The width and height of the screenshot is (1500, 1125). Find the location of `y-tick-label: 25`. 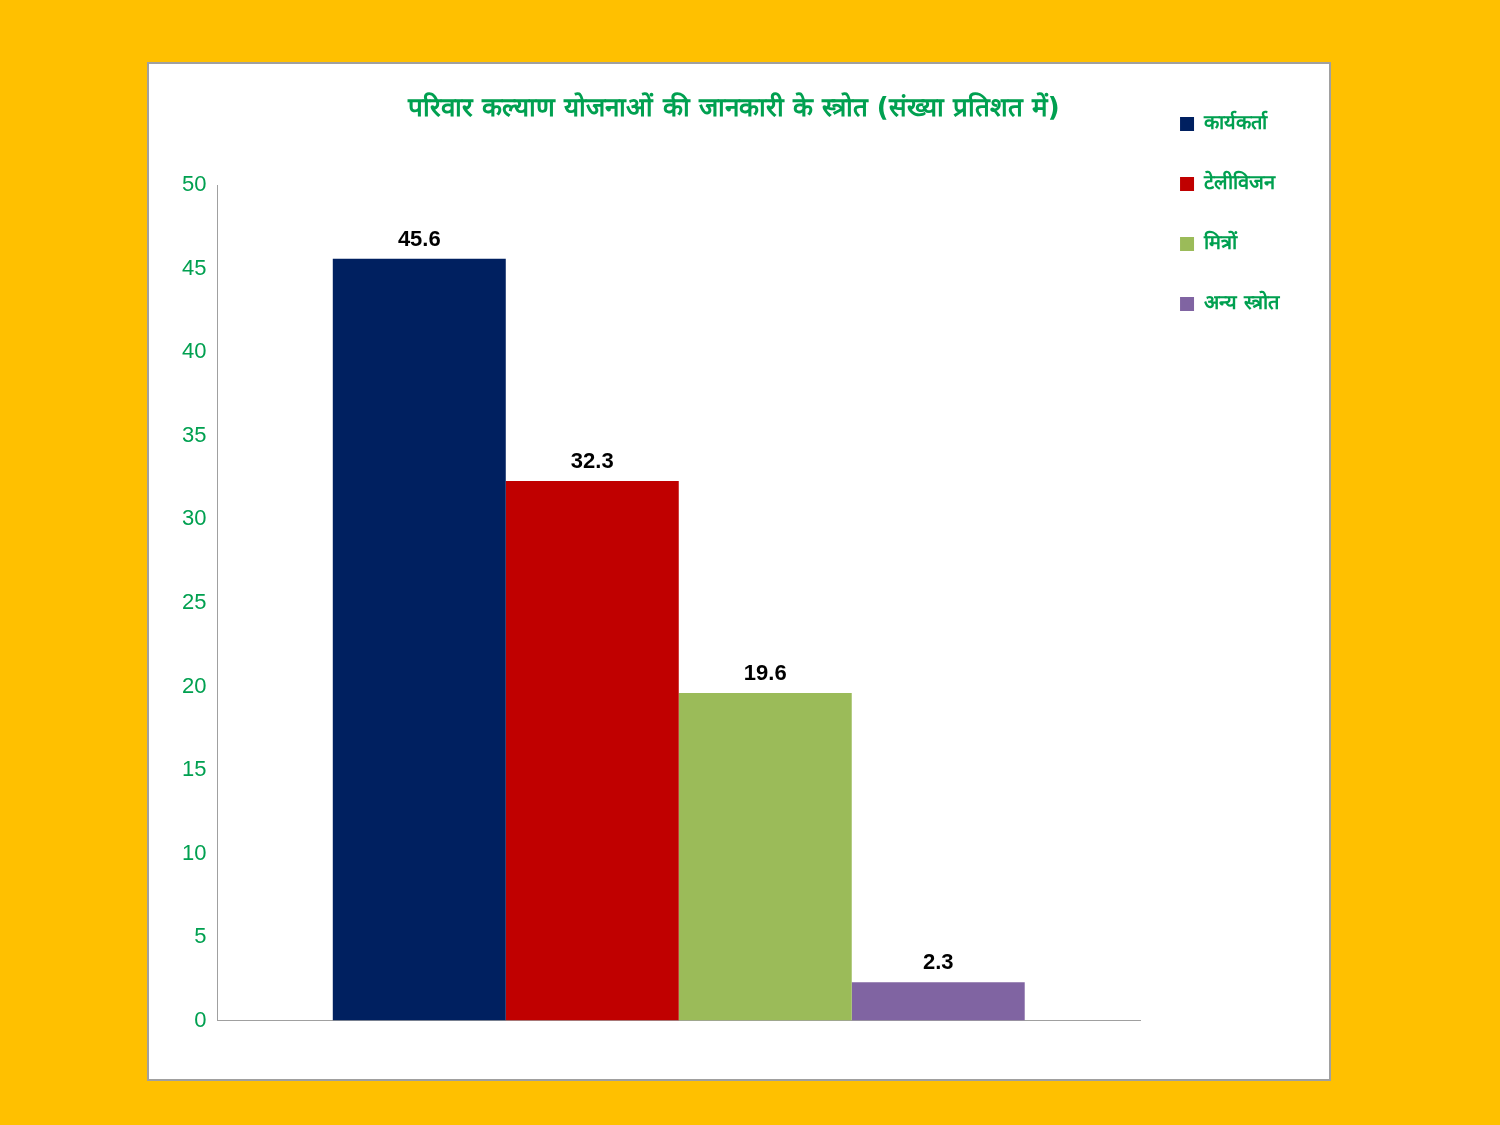

y-tick-label: 25 is located at coordinates (194, 601).